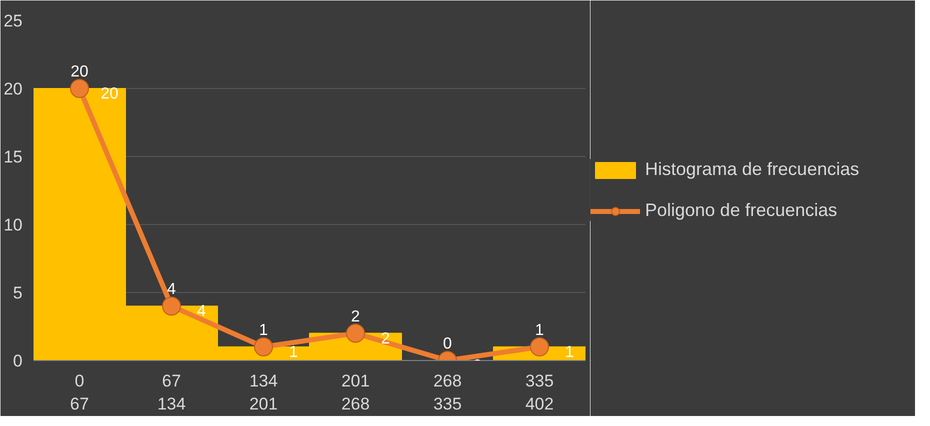 This screenshot has width=930, height=426. Describe the element at coordinates (741, 210) in the screenshot. I see `legend-label: Poligono de frecuencias` at that location.